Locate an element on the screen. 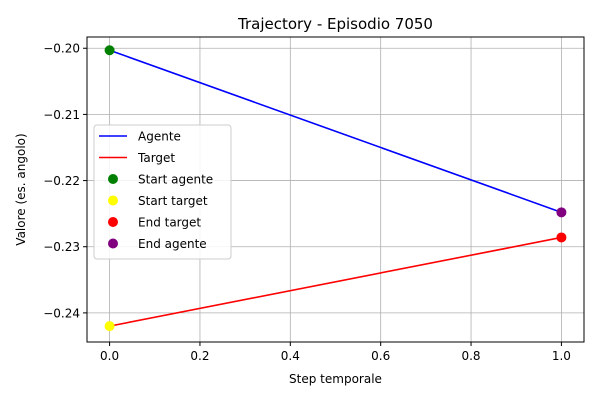  marker-start-agente is located at coordinates (109, 50).